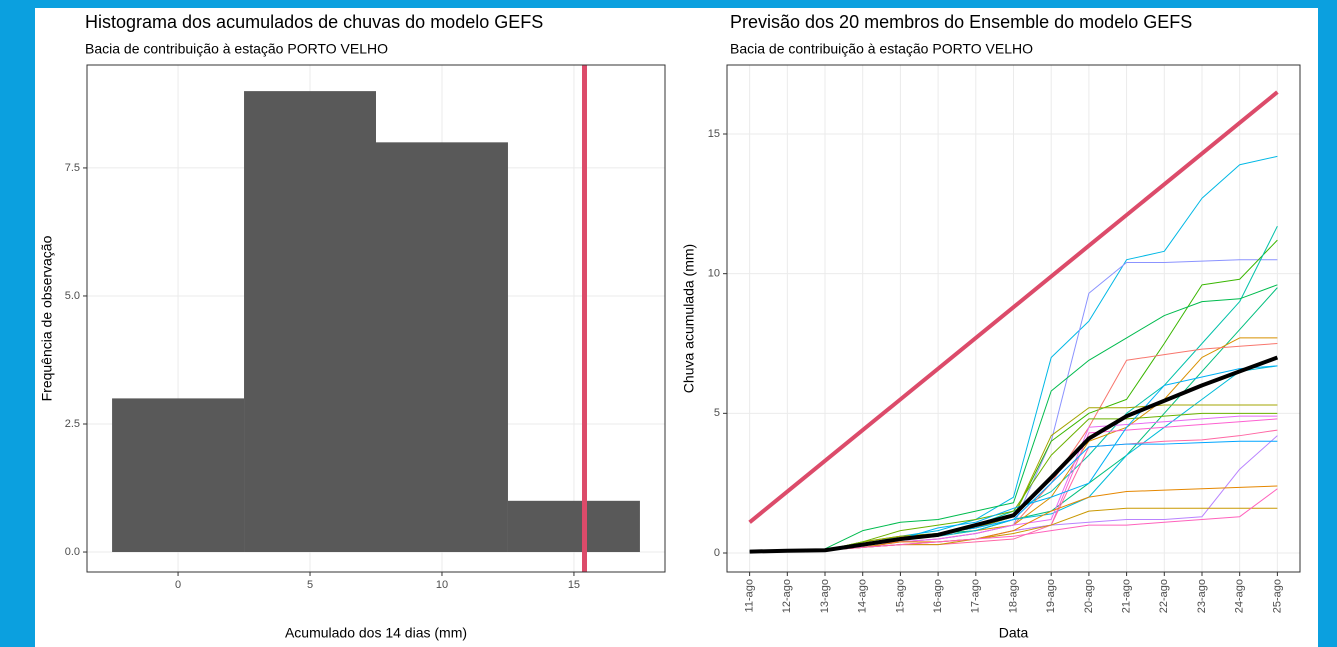  I want to click on x-tick-label: 13-ago, so click(825, 596).